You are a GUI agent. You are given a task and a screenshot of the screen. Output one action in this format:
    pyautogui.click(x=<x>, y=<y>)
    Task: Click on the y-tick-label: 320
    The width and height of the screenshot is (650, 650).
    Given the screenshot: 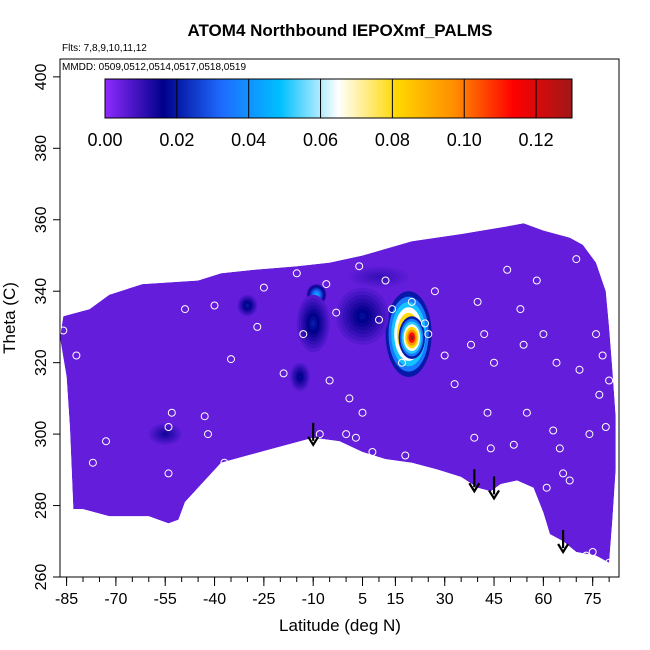 What is the action you would take?
    pyautogui.click(x=41, y=362)
    